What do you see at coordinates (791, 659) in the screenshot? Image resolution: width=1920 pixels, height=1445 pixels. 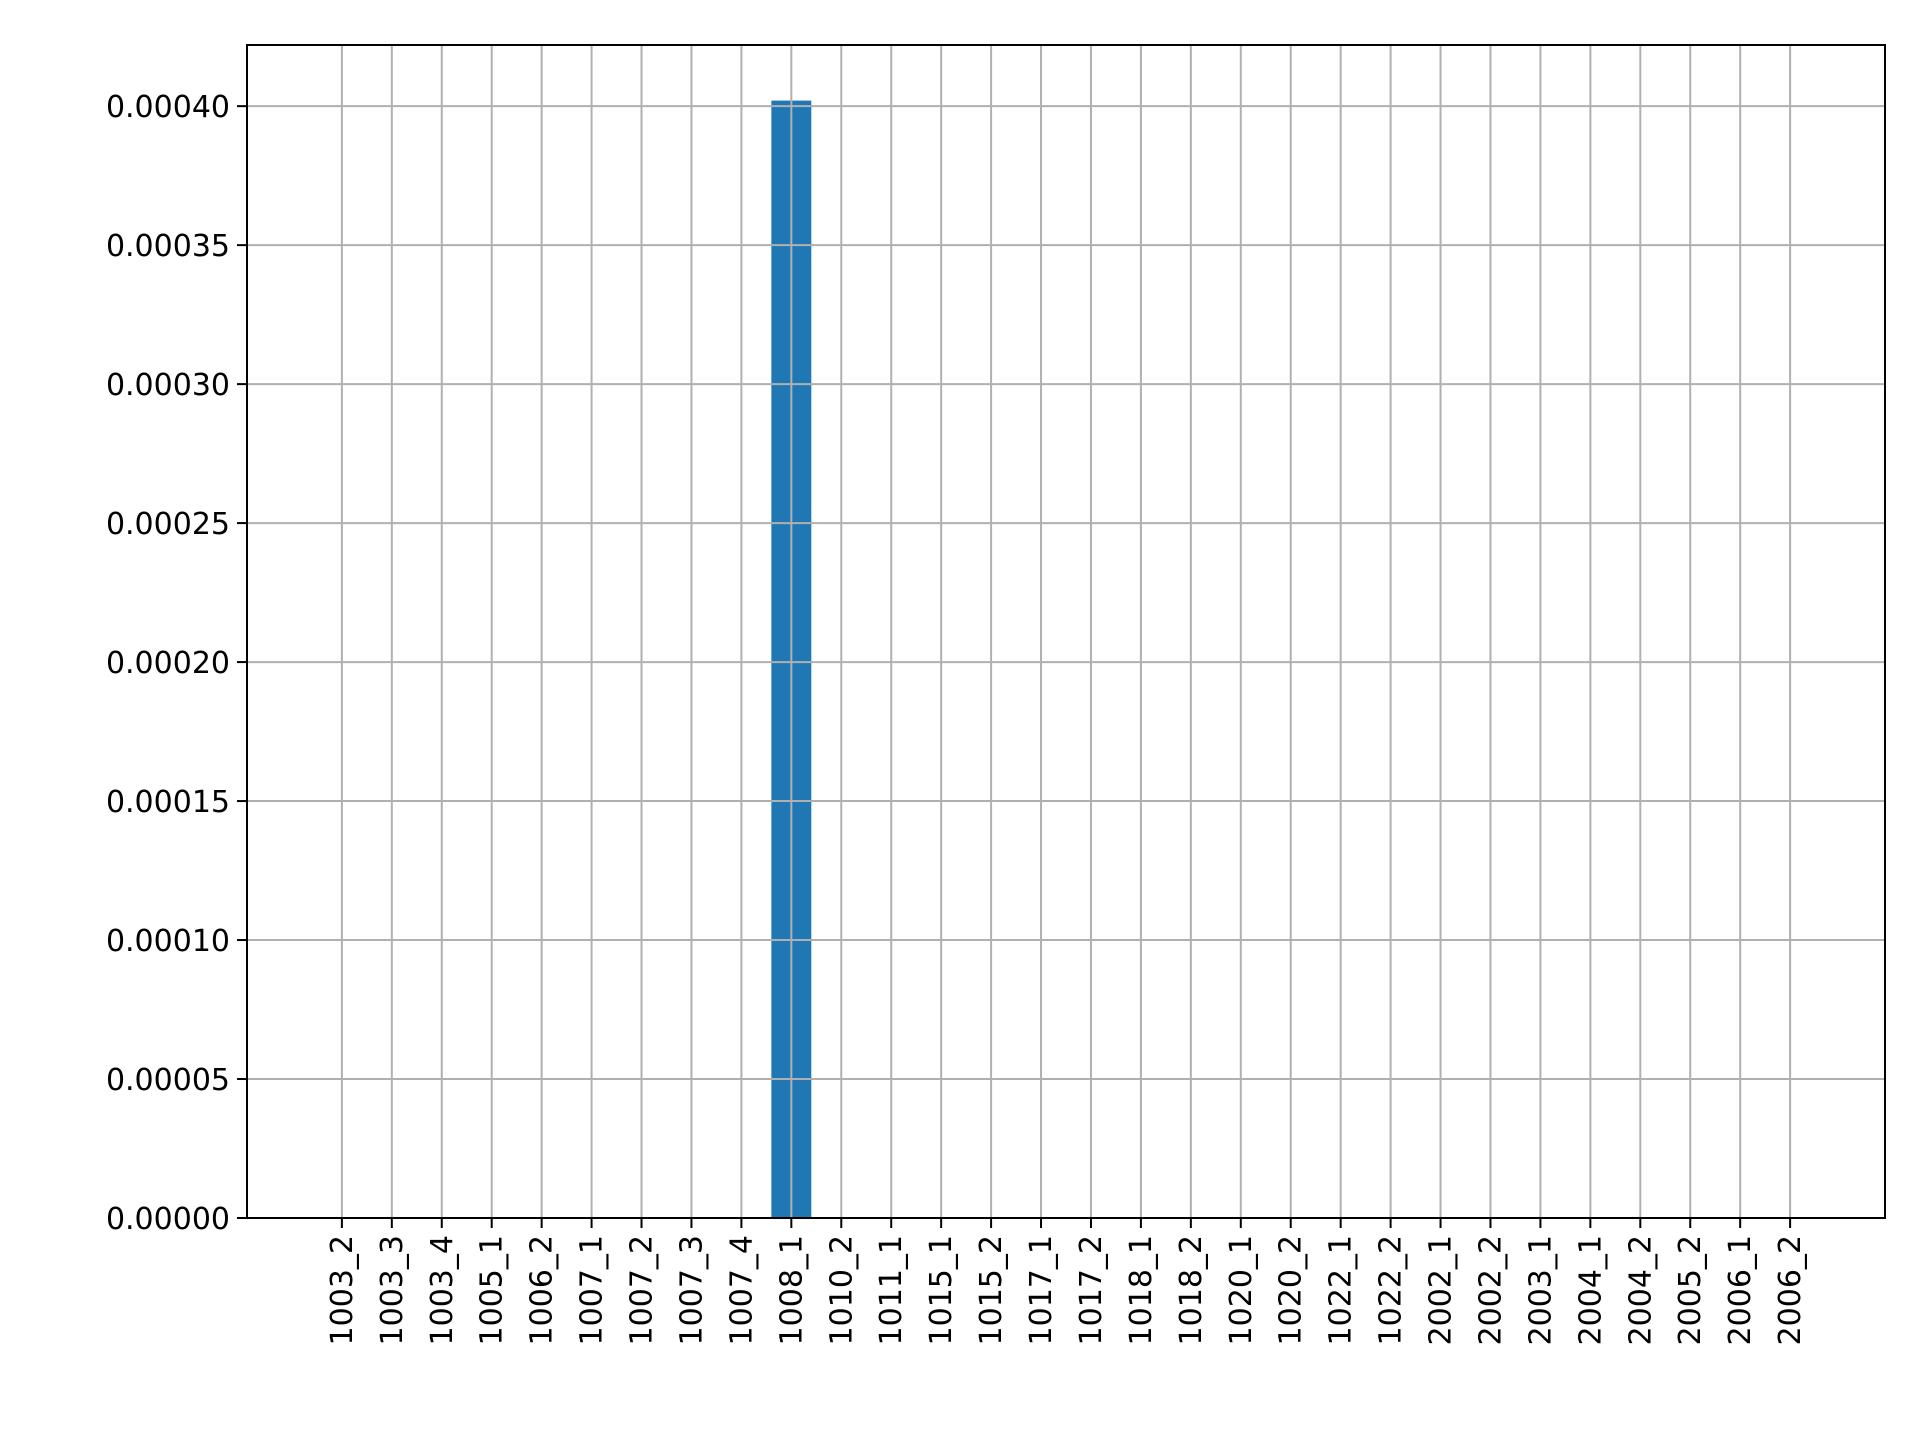 I see `grid-overlay` at bounding box center [791, 659].